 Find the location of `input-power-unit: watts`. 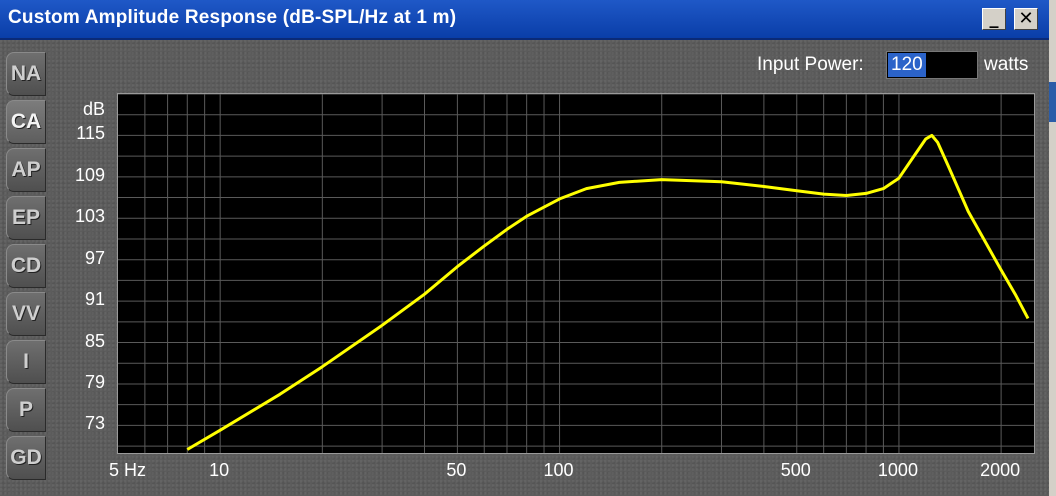

input-power-unit: watts is located at coordinates (1006, 64).